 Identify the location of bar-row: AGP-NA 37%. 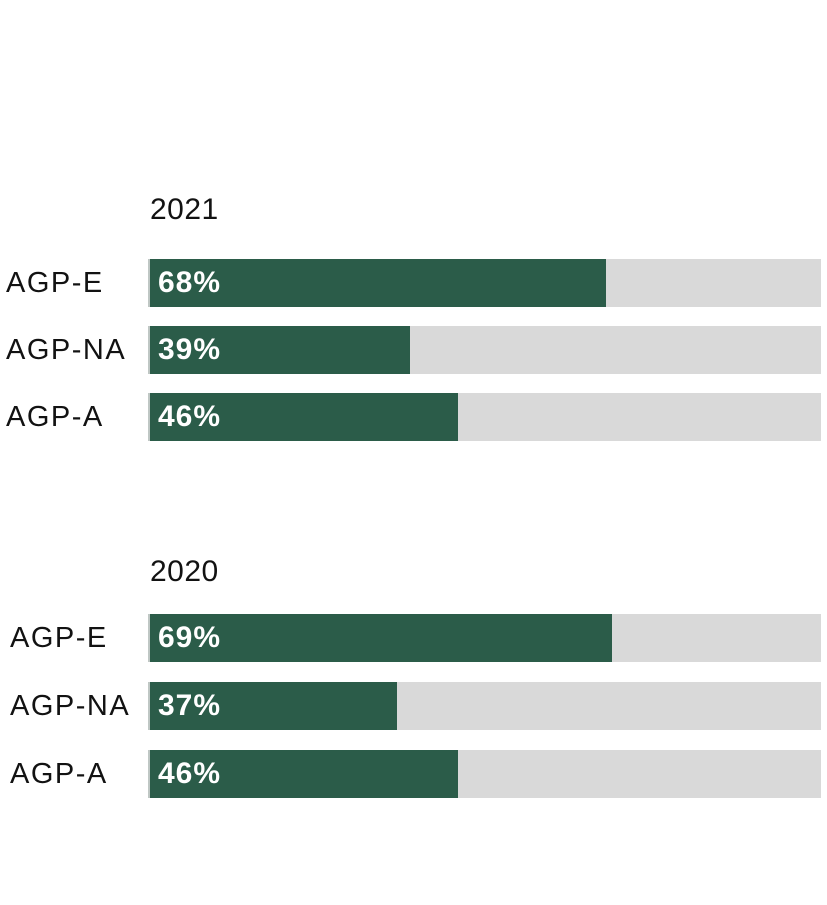
(410, 706).